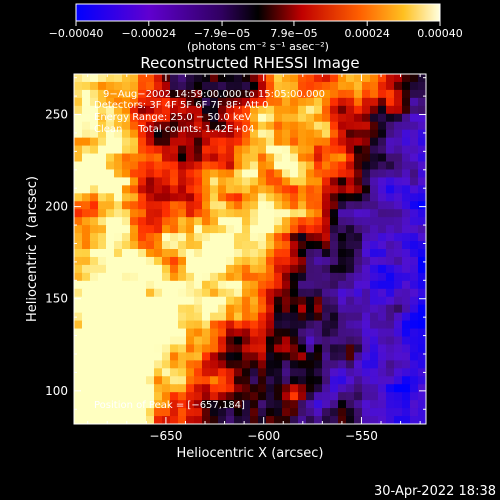  I want to click on colorbar-tick-label: 0.00040, so click(440, 33).